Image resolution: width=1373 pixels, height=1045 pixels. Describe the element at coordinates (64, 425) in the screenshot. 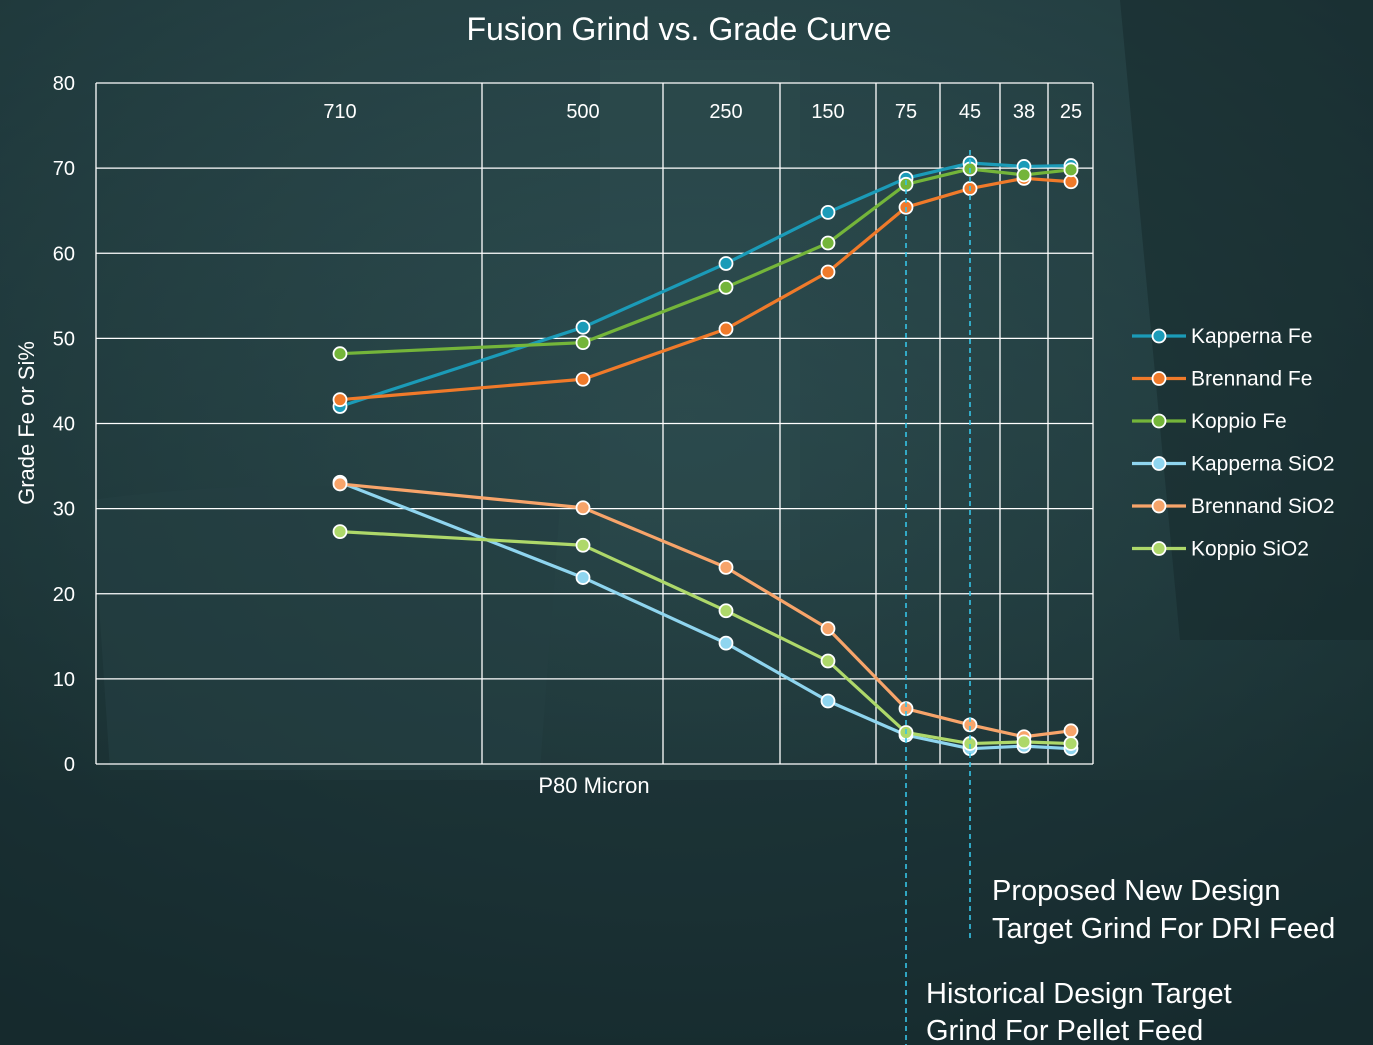

I see `y-tick-label: 40` at that location.